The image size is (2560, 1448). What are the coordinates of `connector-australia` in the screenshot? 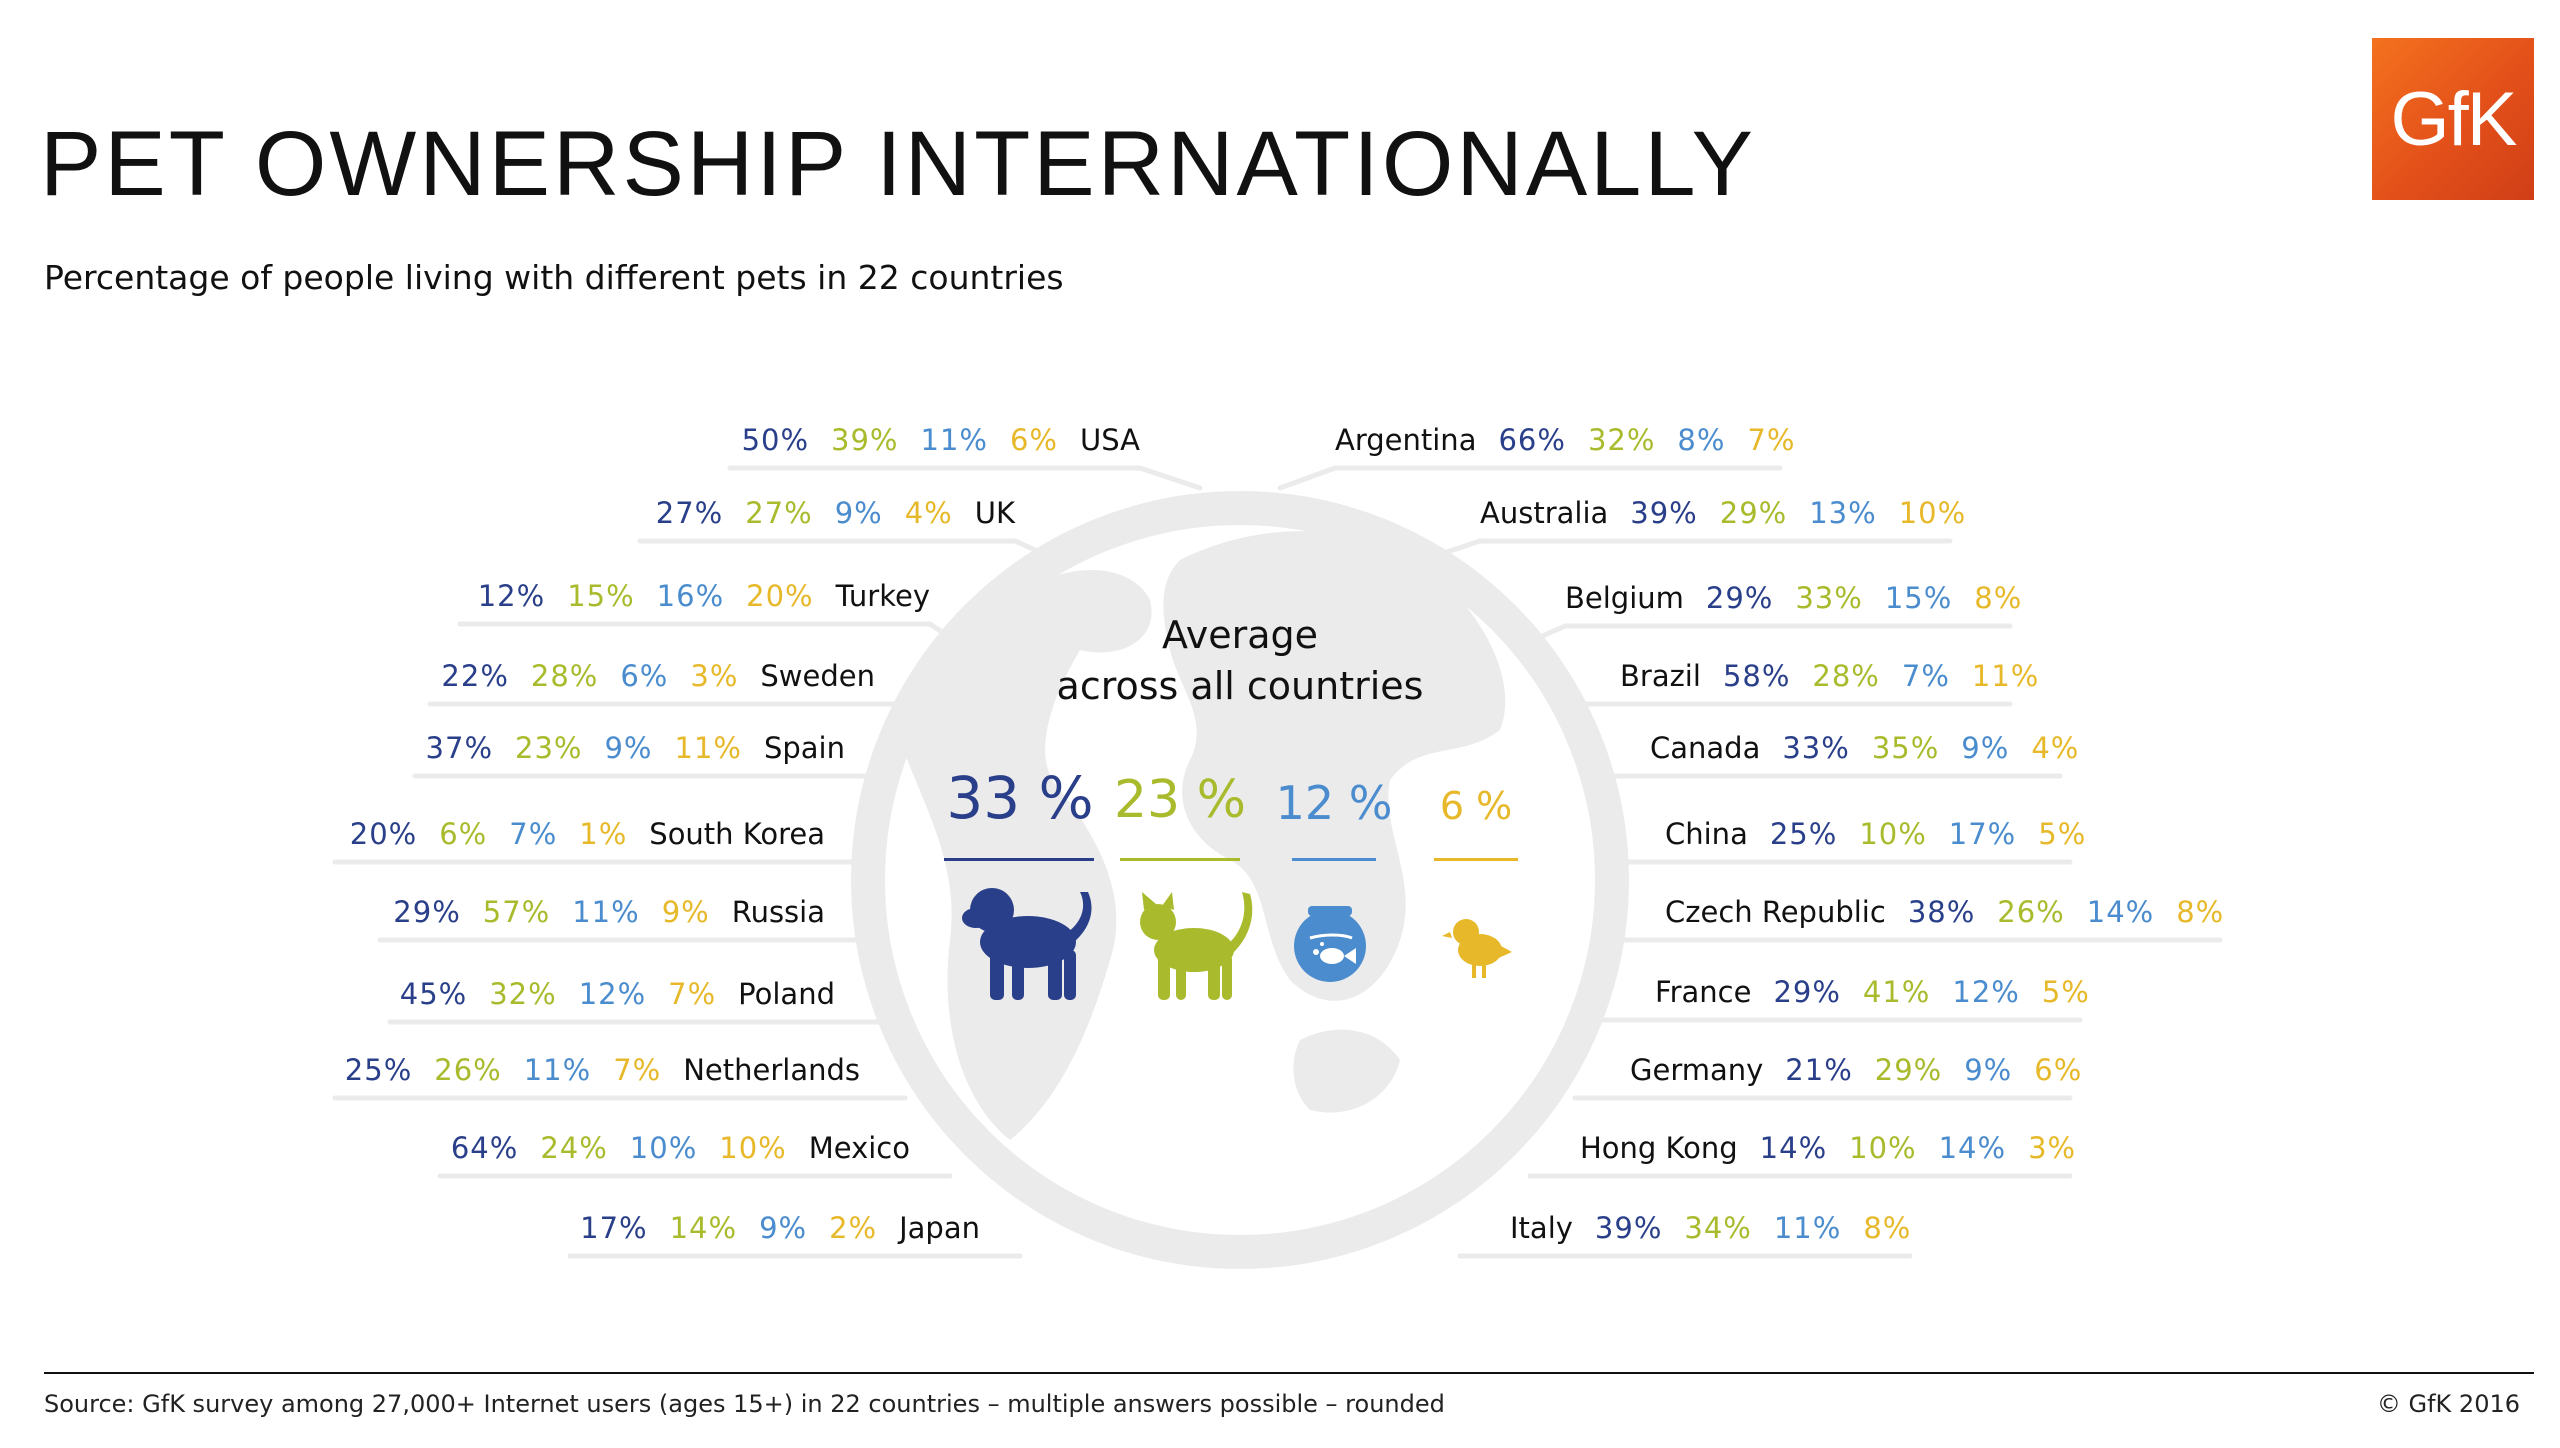 It's located at (1450, 551).